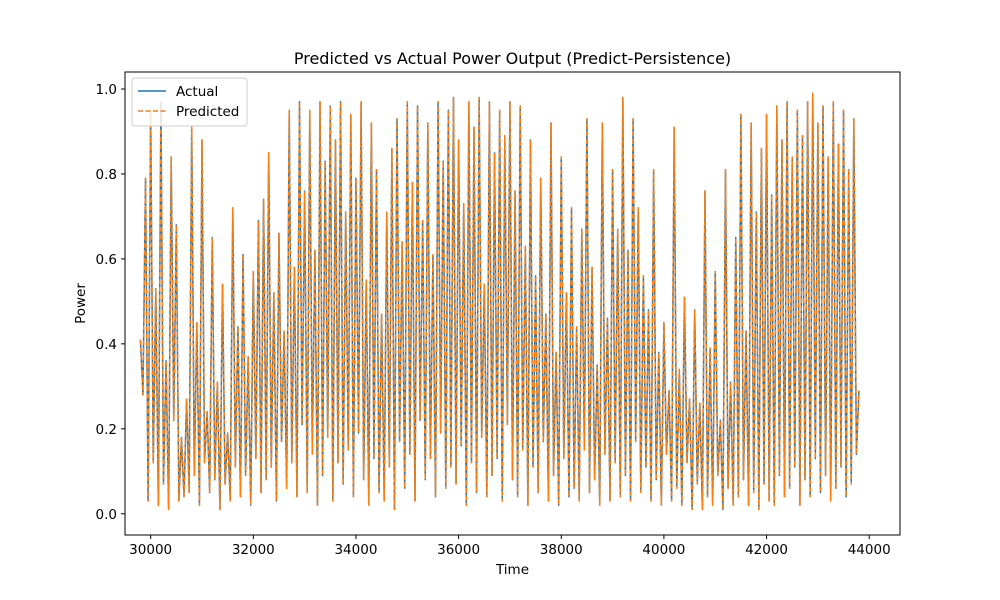 The height and width of the screenshot is (600, 1000). Describe the element at coordinates (510, 546) in the screenshot. I see `x-axis-ticks: 30000 32000 34000 36000 38000 40000 42000 44000` at that location.